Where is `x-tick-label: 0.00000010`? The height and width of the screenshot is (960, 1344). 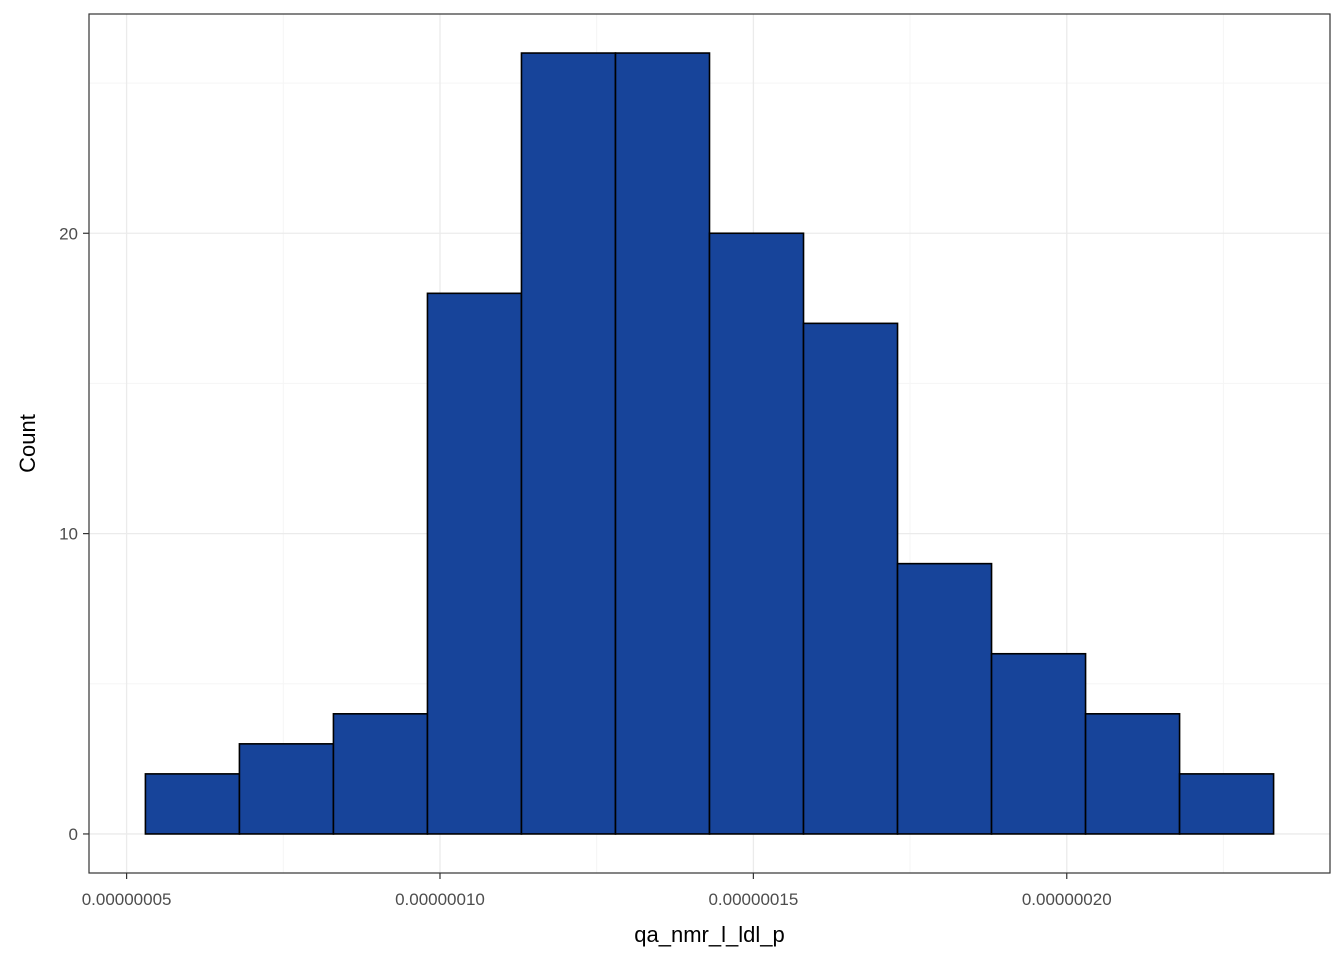 x-tick-label: 0.00000010 is located at coordinates (440, 899).